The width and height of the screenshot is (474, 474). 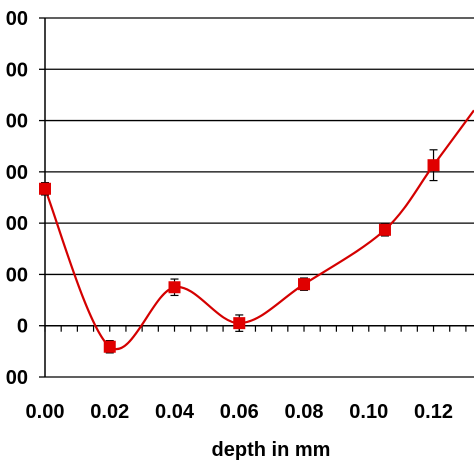 I want to click on x-tick-label: 0.02, so click(x=109, y=412).